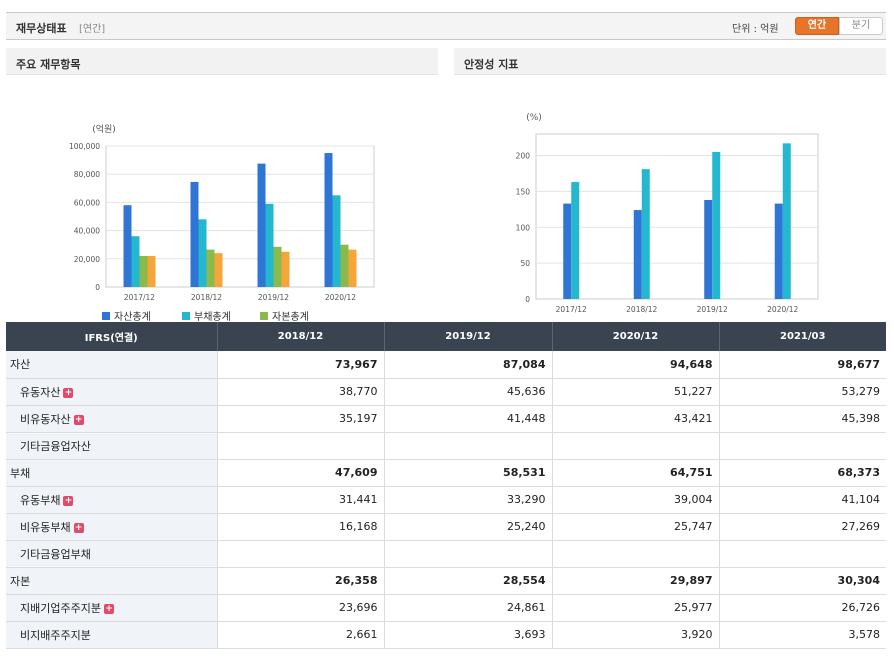  Describe the element at coordinates (525, 263) in the screenshot. I see `y-tick-label: 50` at that location.